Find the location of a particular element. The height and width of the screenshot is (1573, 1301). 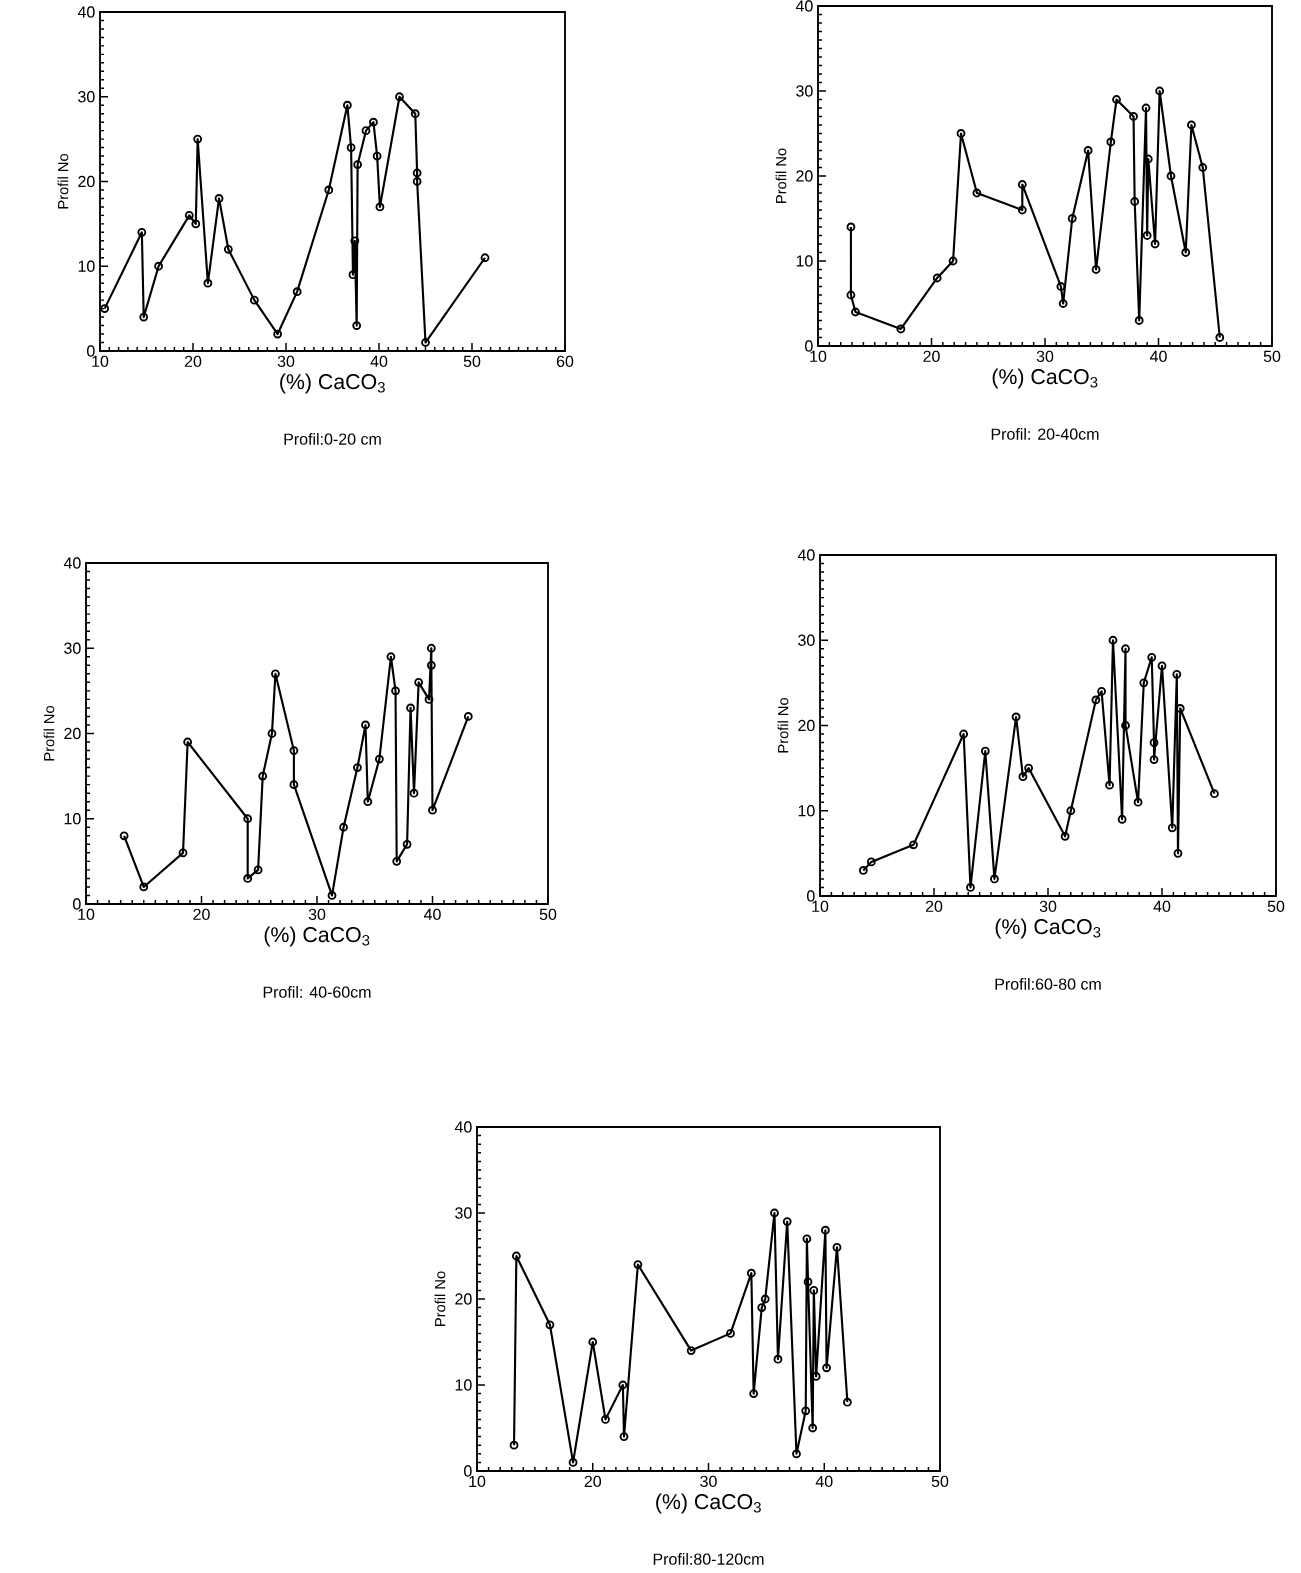

text: Profil: 40-60cm is located at coordinates (317, 992).